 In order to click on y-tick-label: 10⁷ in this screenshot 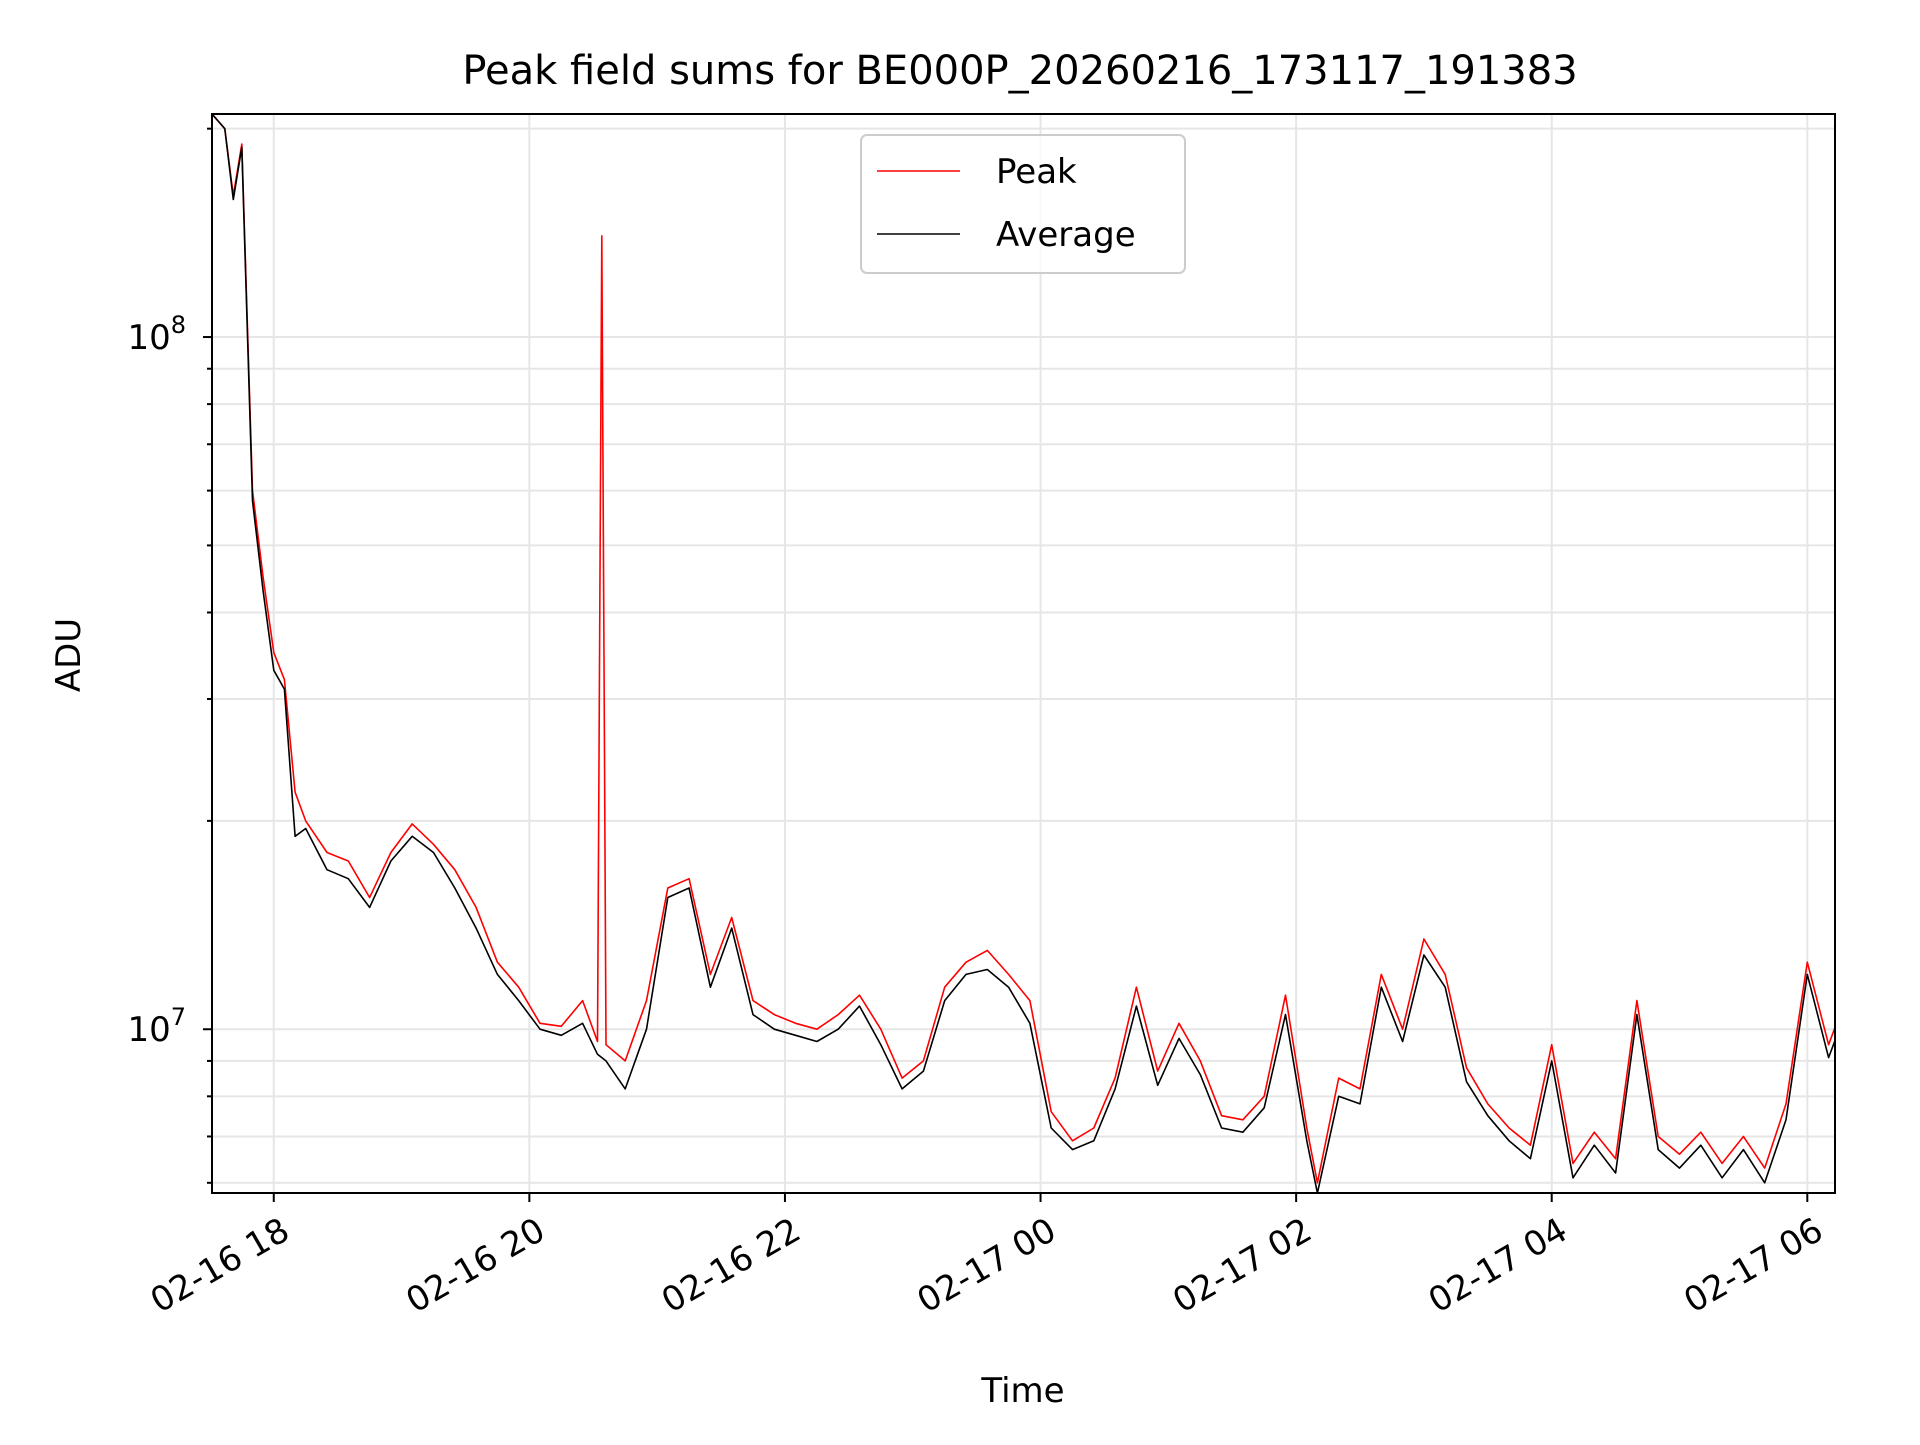, I will do `click(156, 1026)`.